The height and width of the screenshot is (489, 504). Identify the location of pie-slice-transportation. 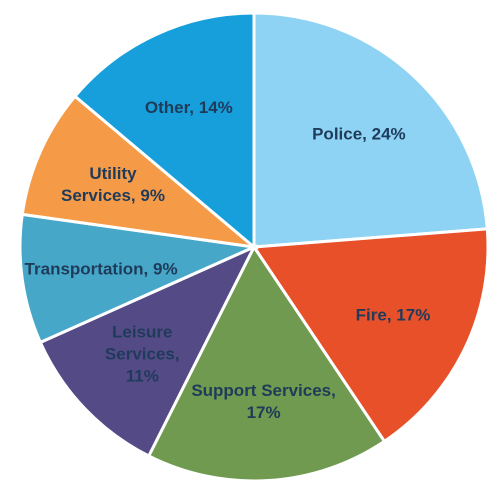
(139, 278).